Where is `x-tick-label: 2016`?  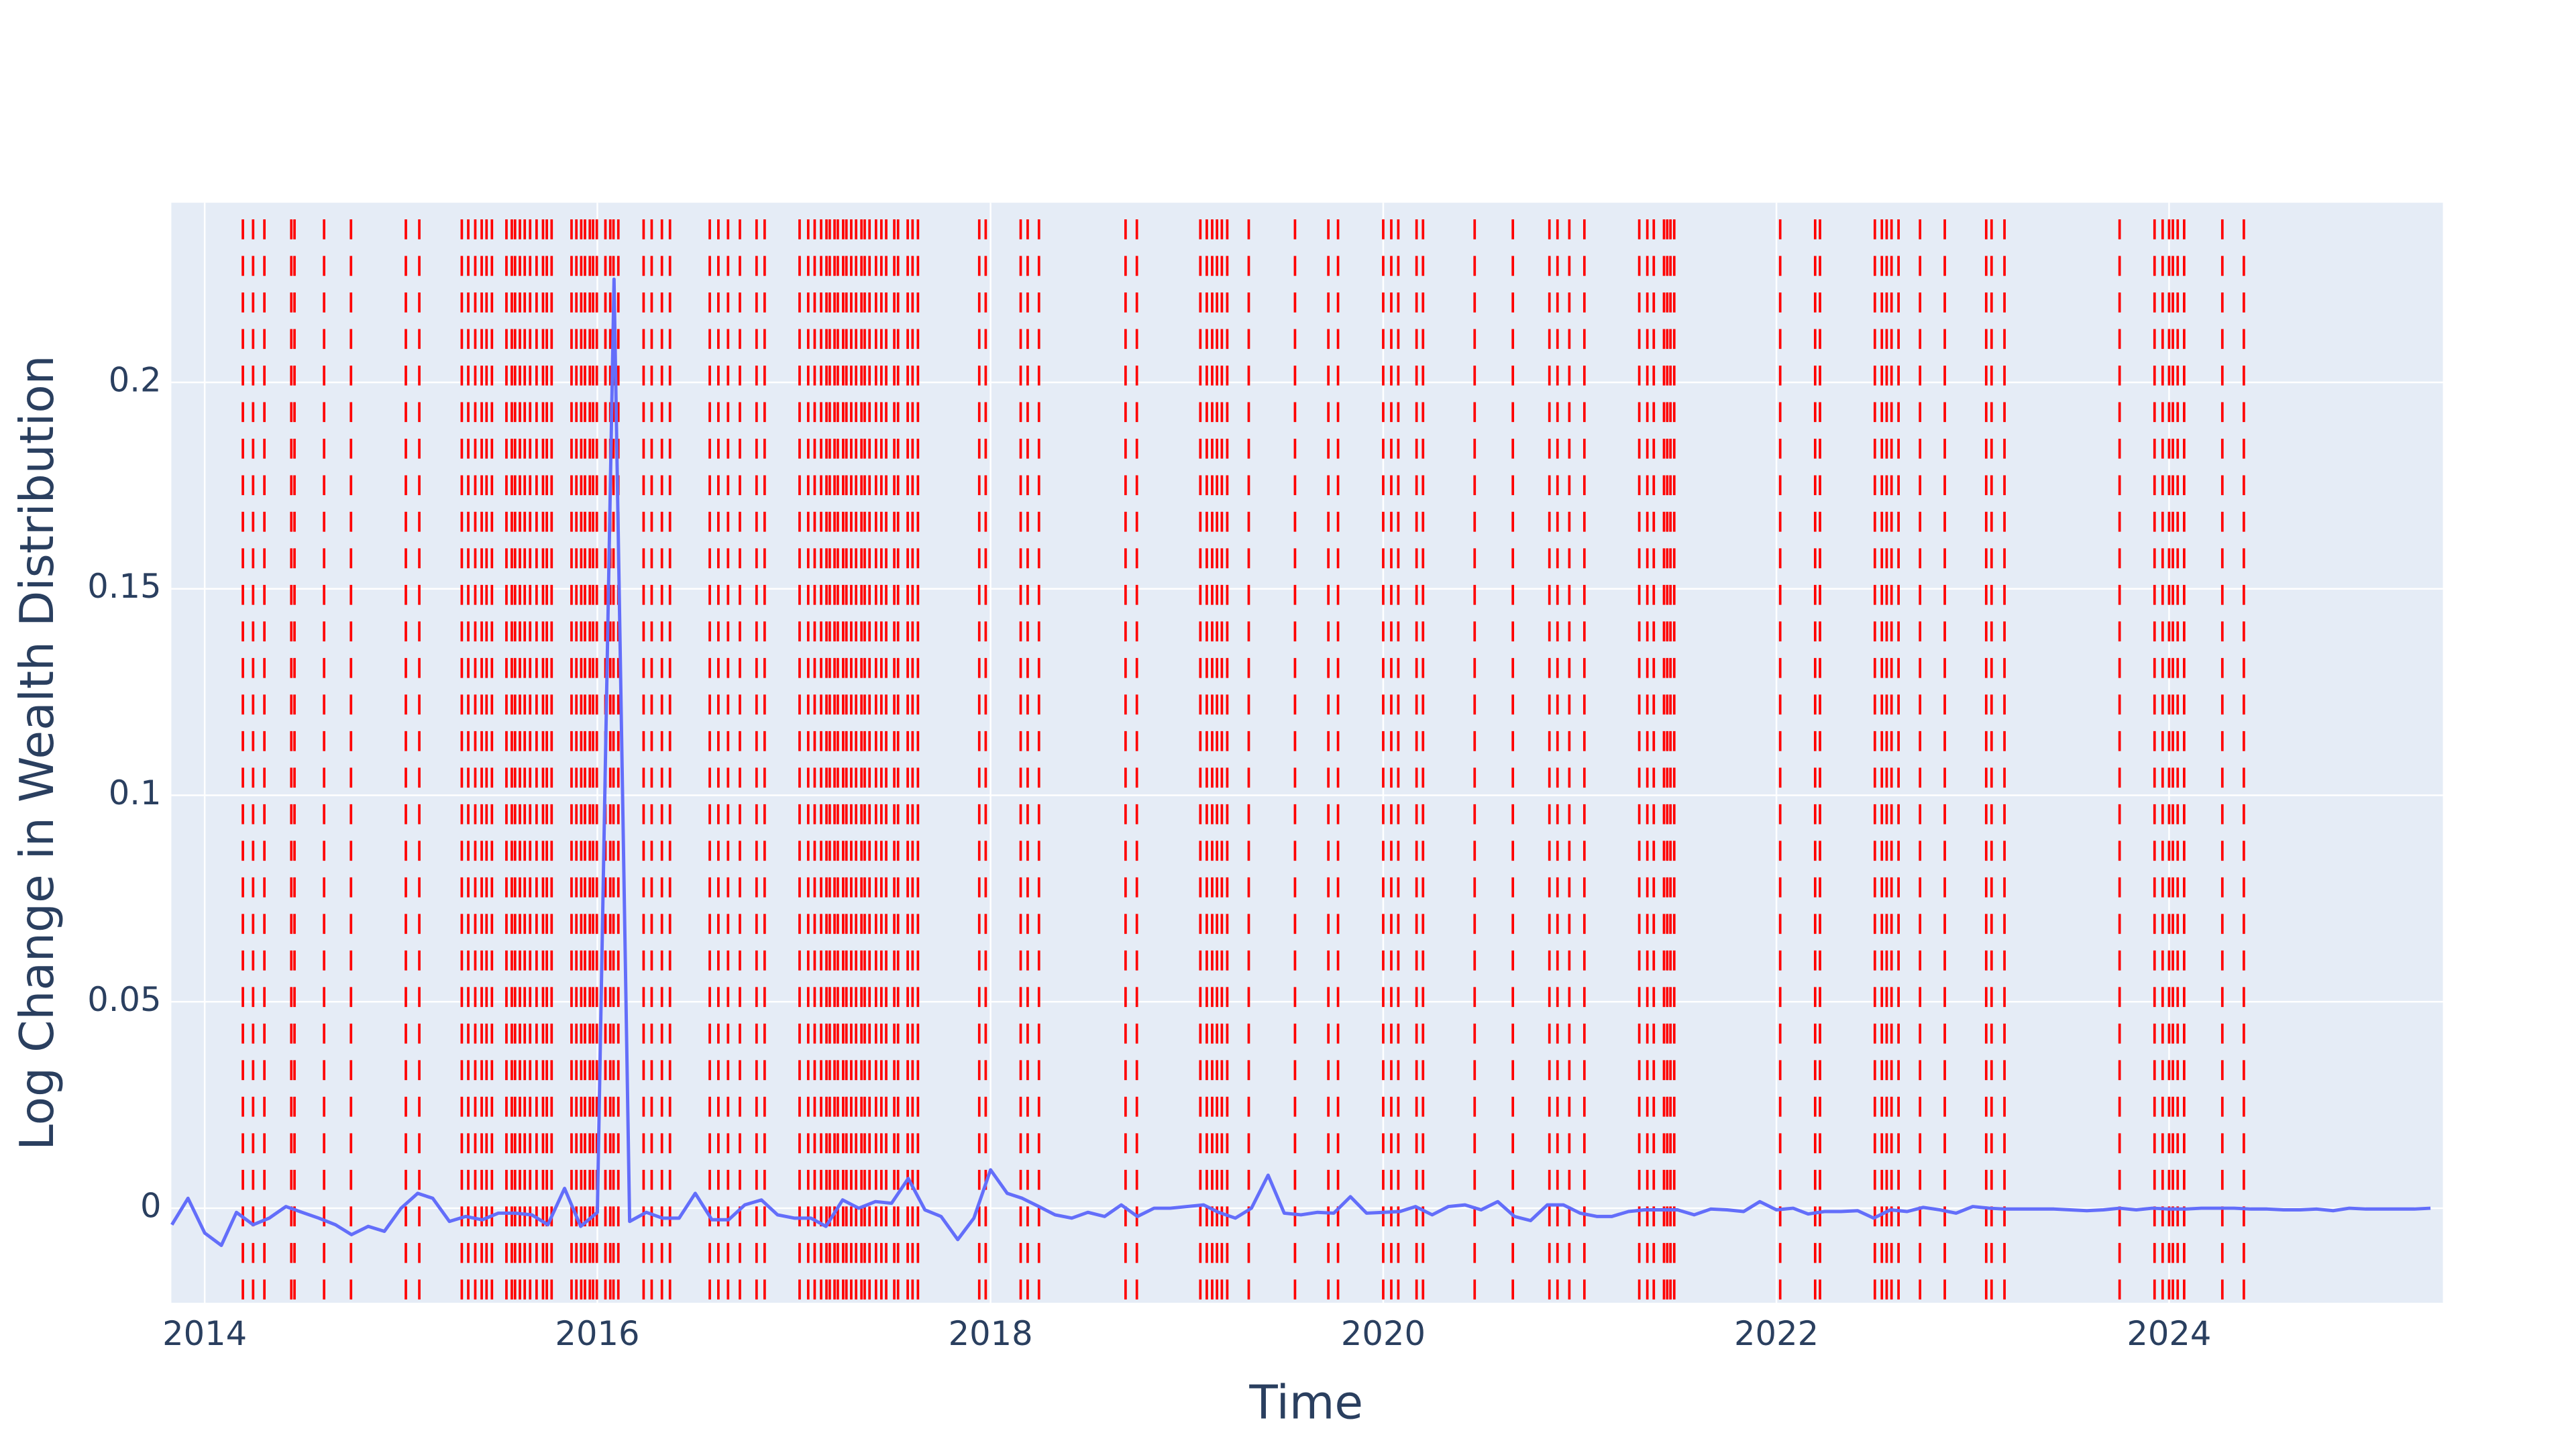 x-tick-label: 2016 is located at coordinates (597, 1333).